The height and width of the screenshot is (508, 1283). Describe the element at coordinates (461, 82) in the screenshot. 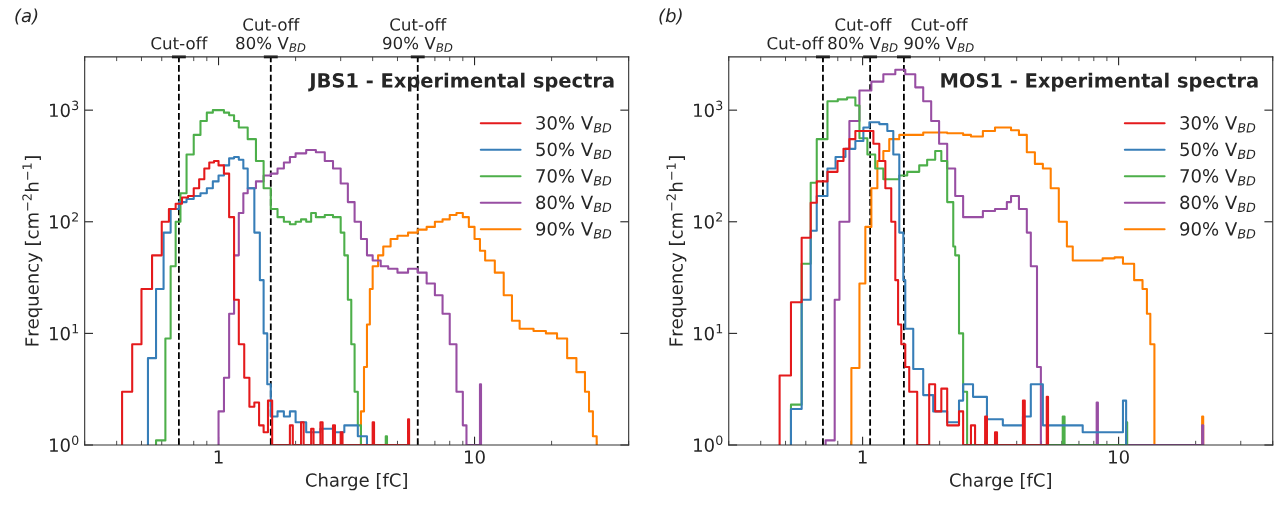

I see `text: JBS1 - Experimental spectra` at that location.